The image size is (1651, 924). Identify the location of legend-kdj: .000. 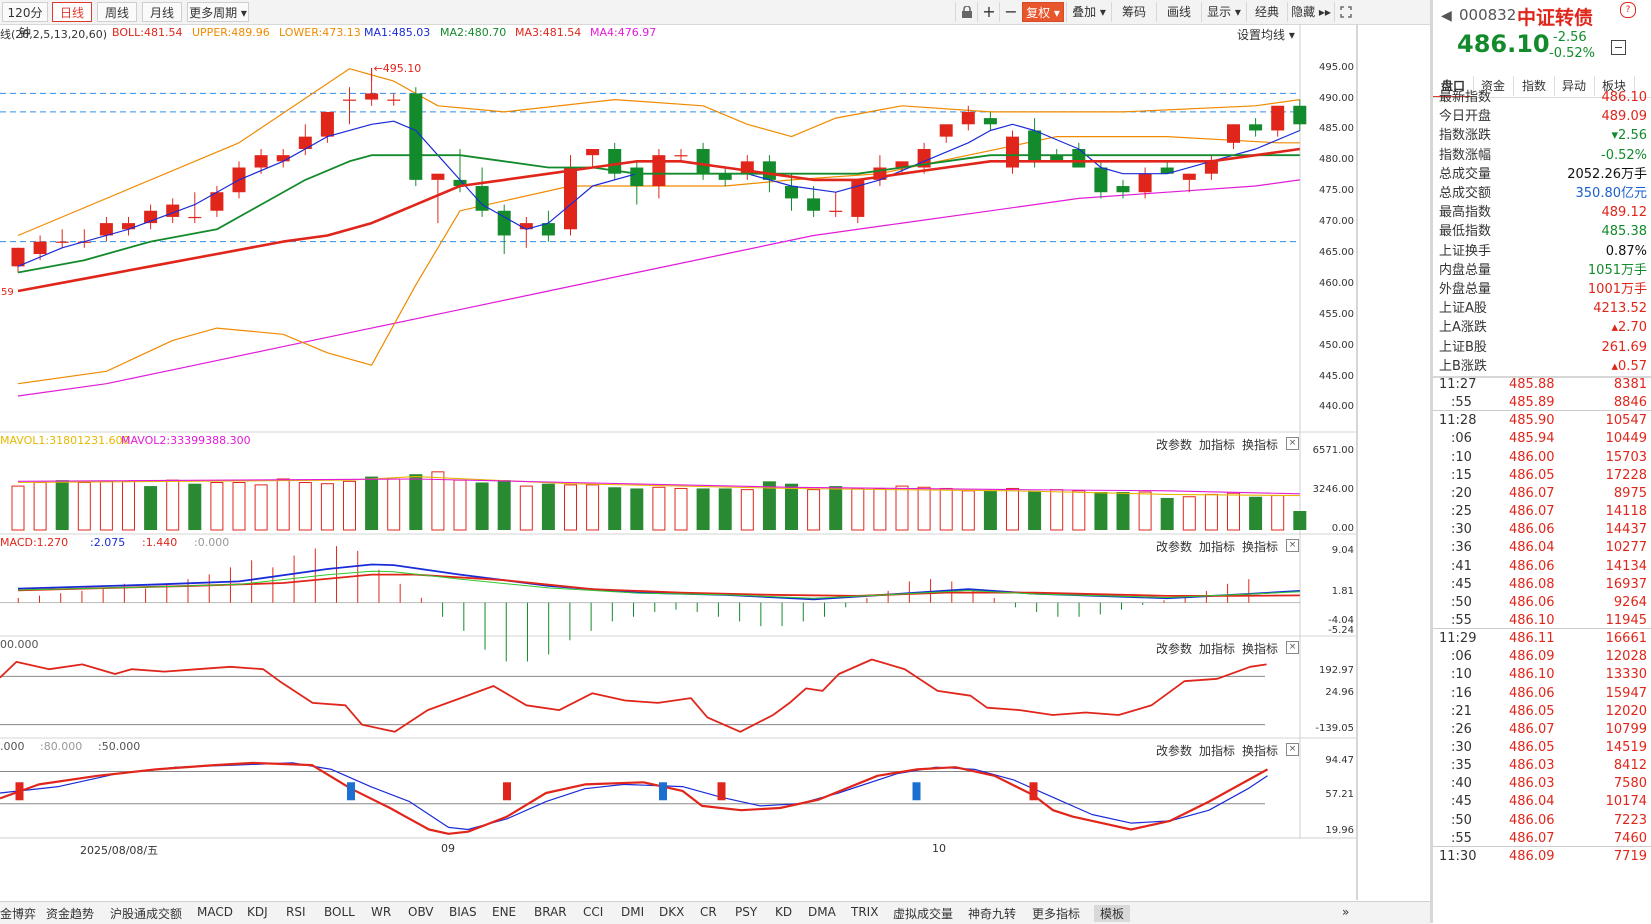
(12, 746).